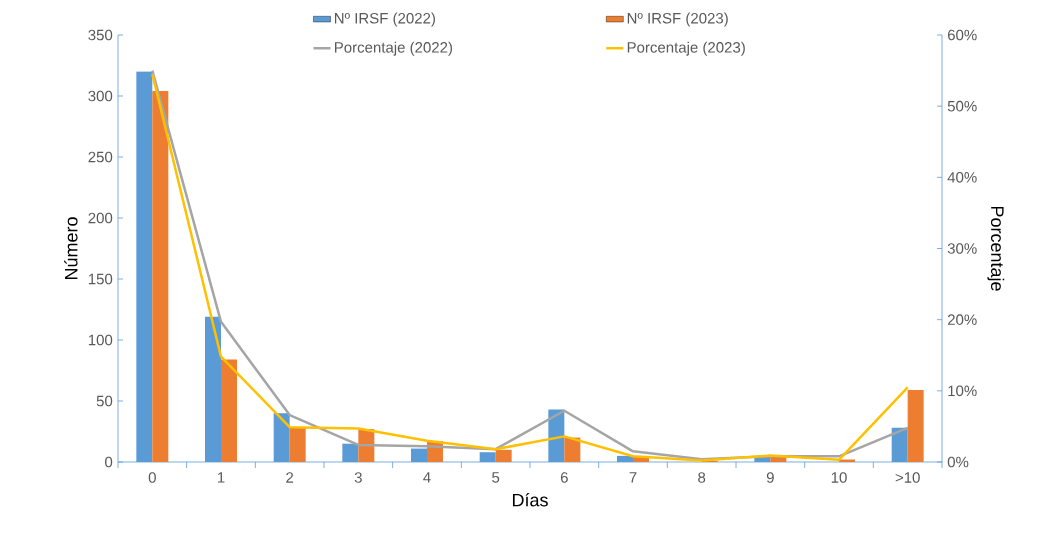  I want to click on x-tick-label: 5, so click(496, 477).